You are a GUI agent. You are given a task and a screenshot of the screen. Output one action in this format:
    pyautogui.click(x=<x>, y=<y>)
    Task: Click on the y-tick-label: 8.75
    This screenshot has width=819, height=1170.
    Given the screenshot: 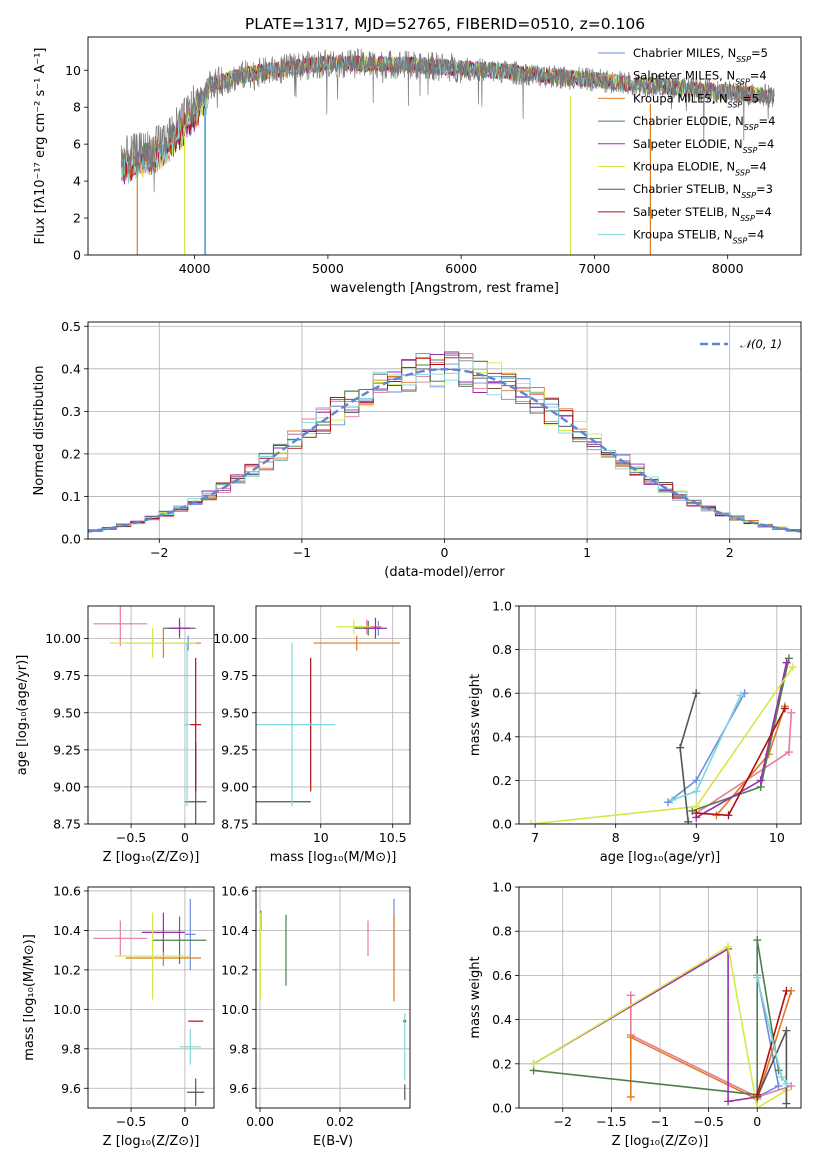 What is the action you would take?
    pyautogui.click(x=67, y=824)
    